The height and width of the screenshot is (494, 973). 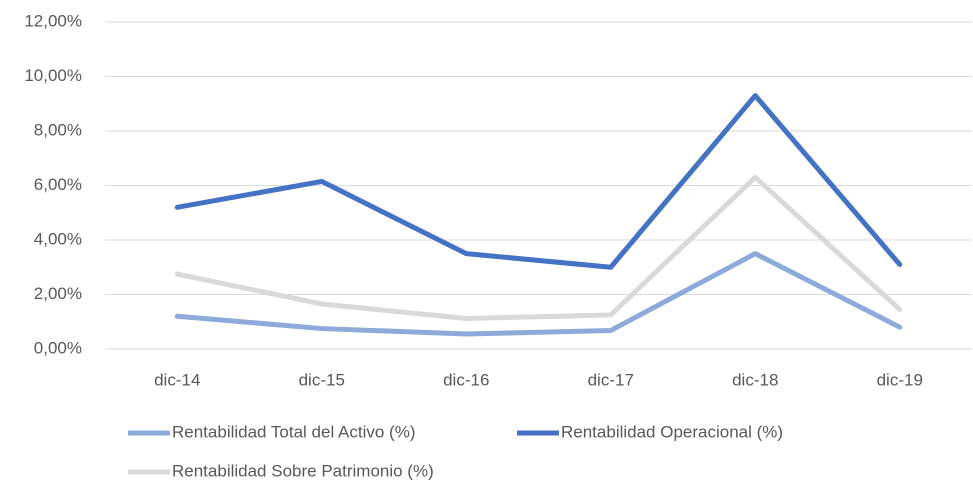 What do you see at coordinates (466, 379) in the screenshot?
I see `x-tick-label: dic-16` at bounding box center [466, 379].